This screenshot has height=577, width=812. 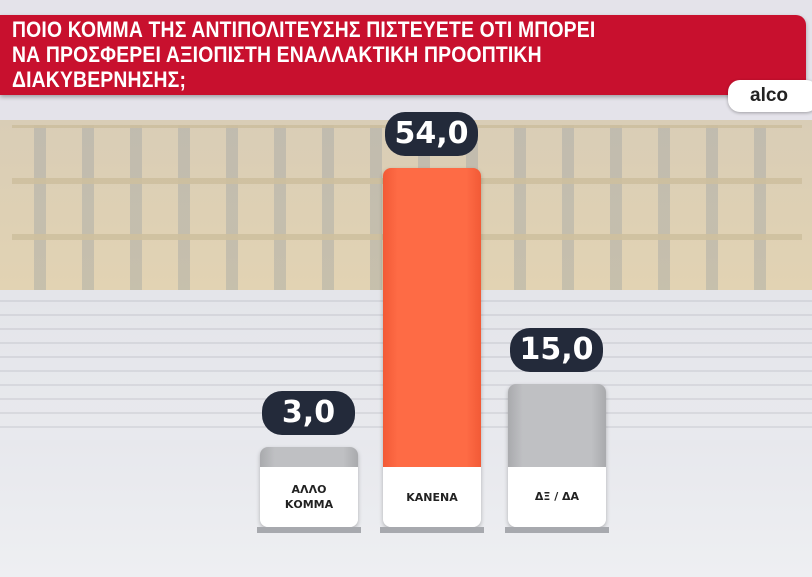 What do you see at coordinates (308, 413) in the screenshot?
I see `value-label: 3,0` at bounding box center [308, 413].